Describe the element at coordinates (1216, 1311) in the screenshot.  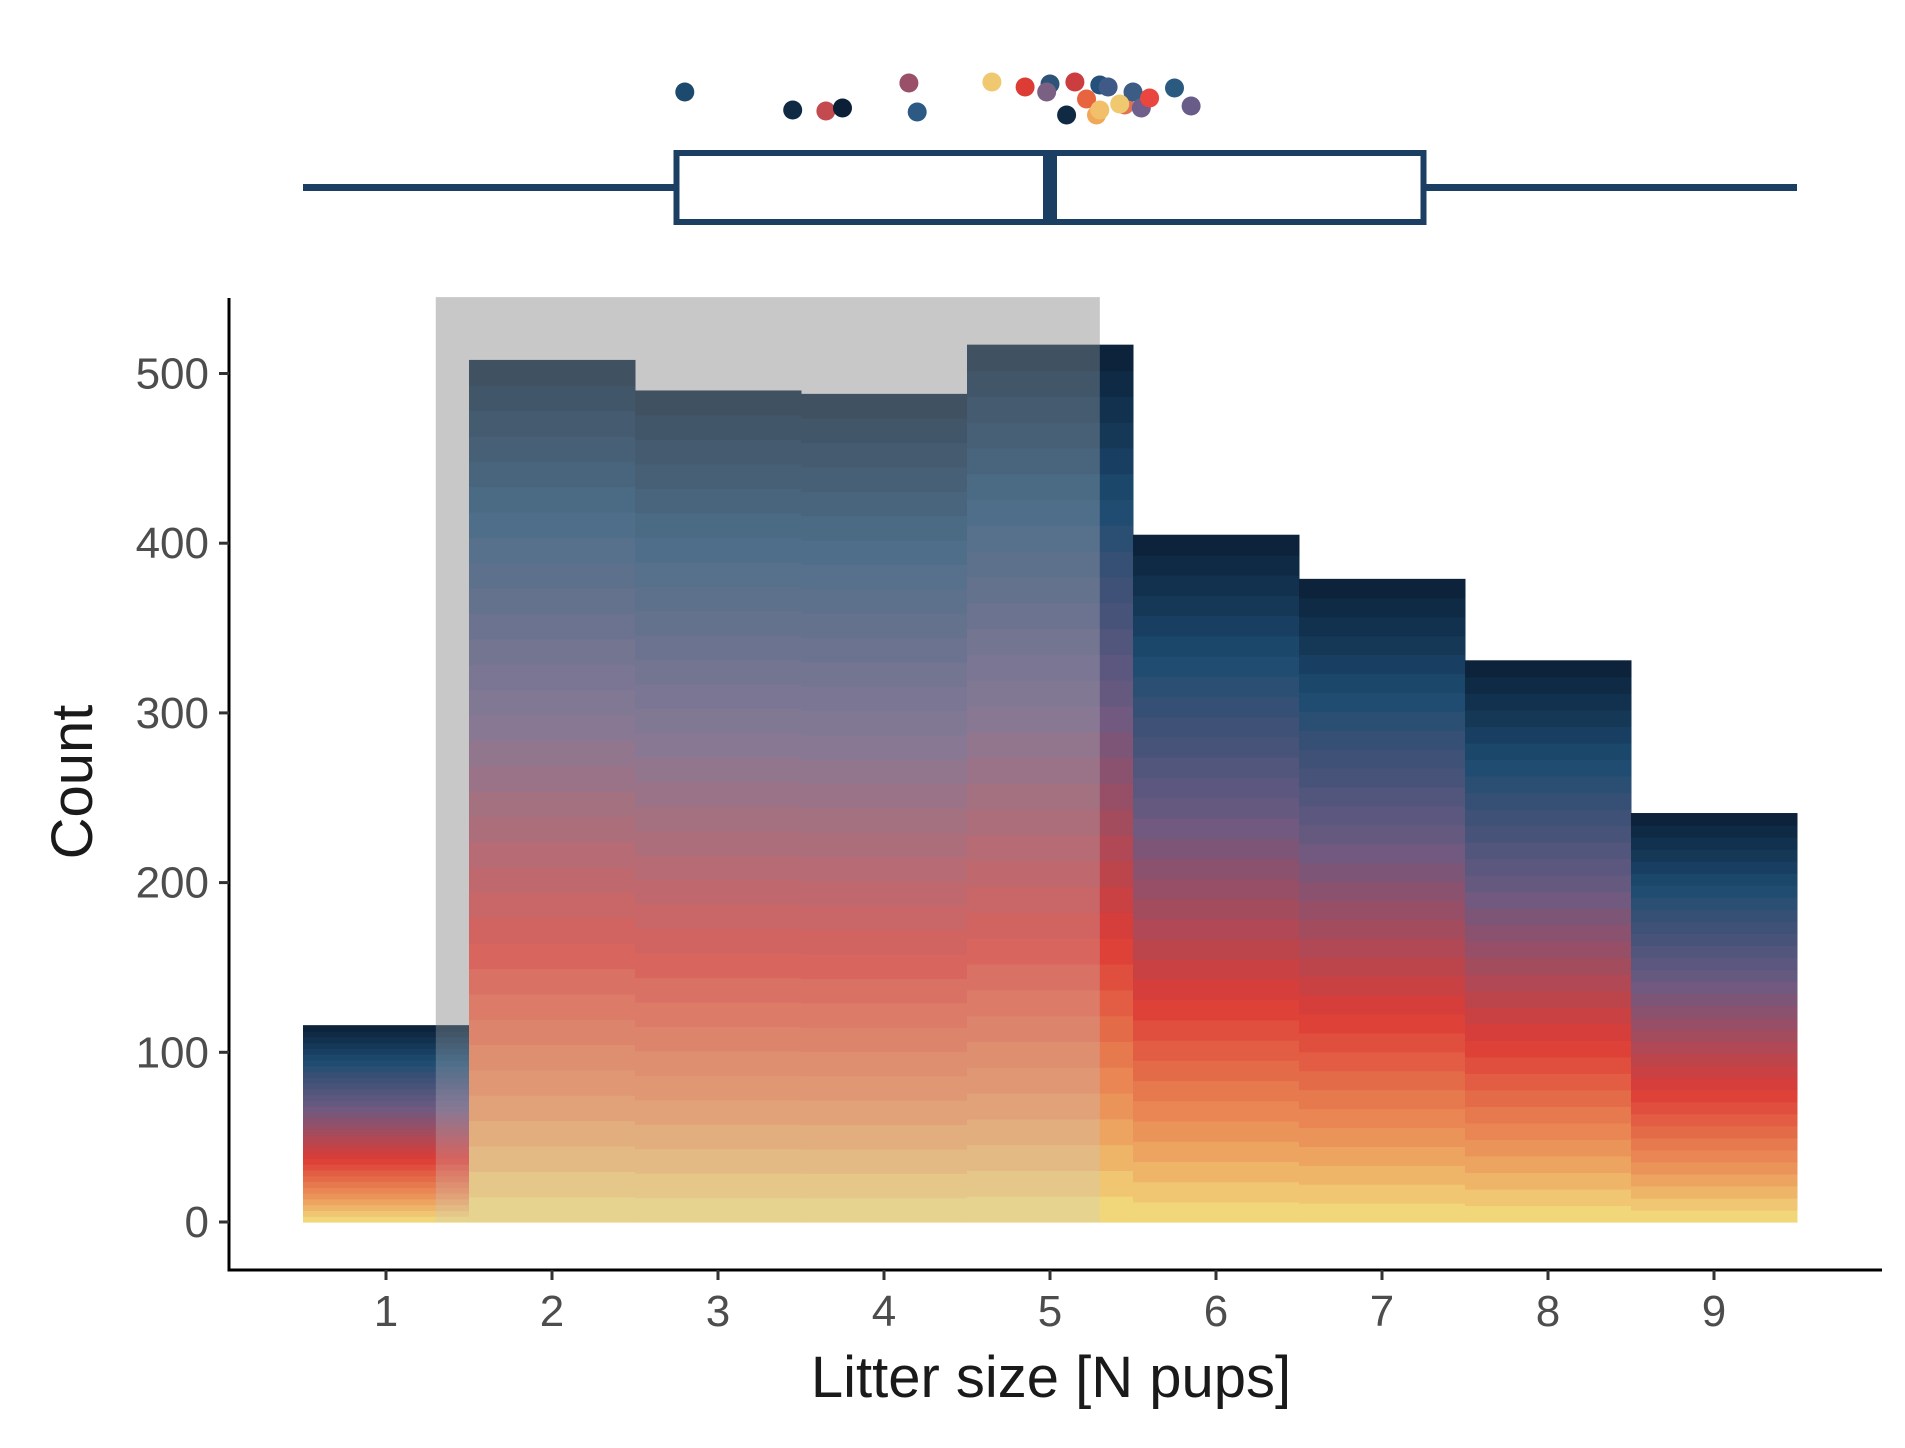
I see `x-tick-label: 6` at that location.